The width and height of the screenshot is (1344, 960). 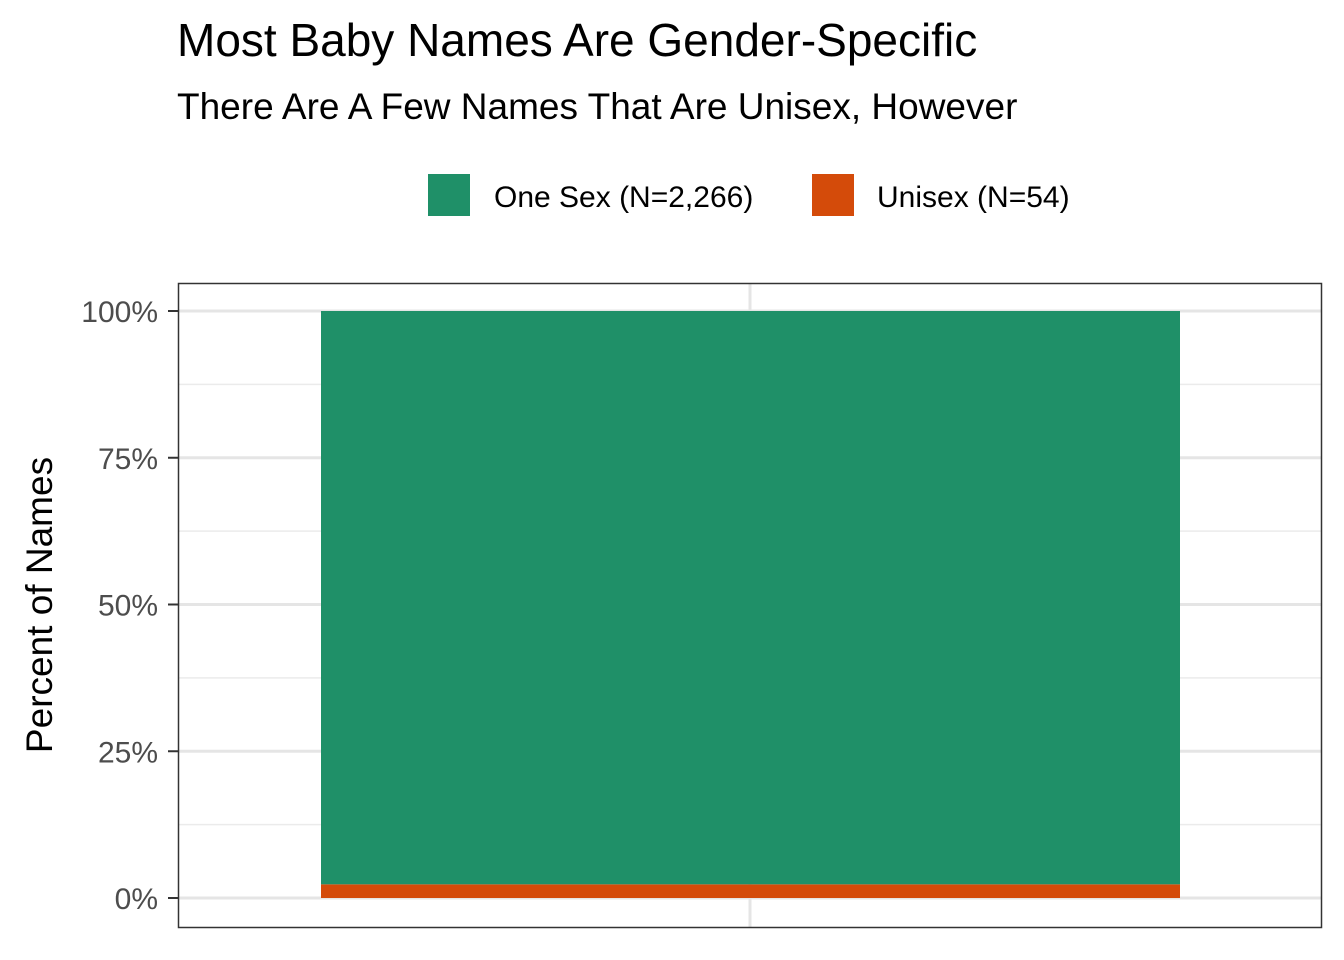 I want to click on legend-label: Unisex (N=54), so click(x=973, y=197).